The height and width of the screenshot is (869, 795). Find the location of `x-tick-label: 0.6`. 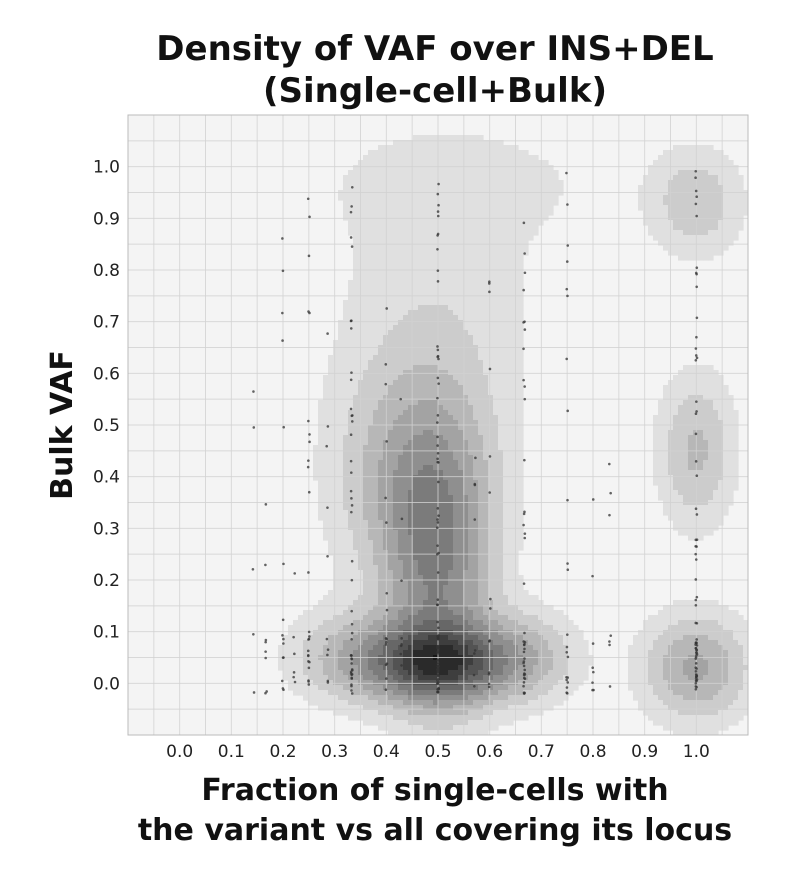

x-tick-label: 0.6 is located at coordinates (489, 752).